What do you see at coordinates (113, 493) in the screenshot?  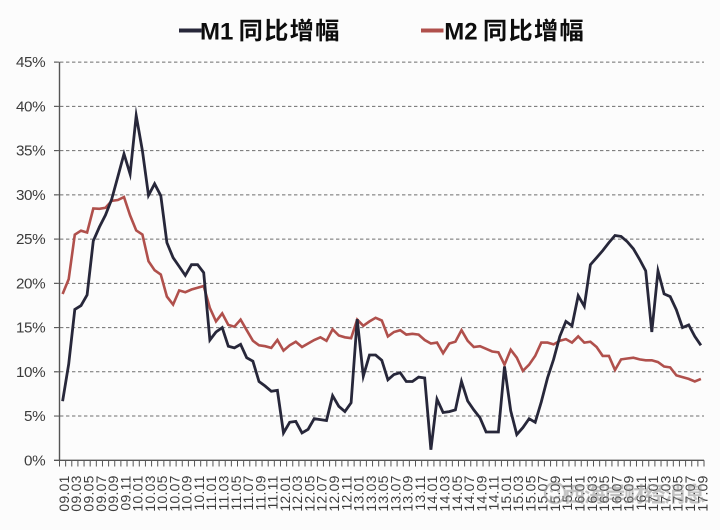 I see `svg-text: 09.09` at bounding box center [113, 493].